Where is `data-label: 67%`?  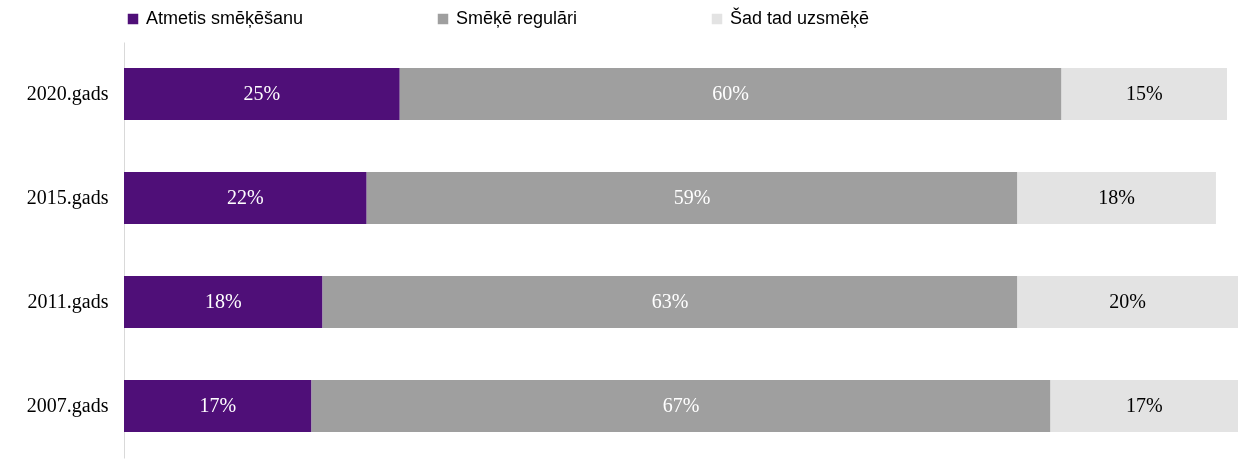
data-label: 67% is located at coordinates (681, 405).